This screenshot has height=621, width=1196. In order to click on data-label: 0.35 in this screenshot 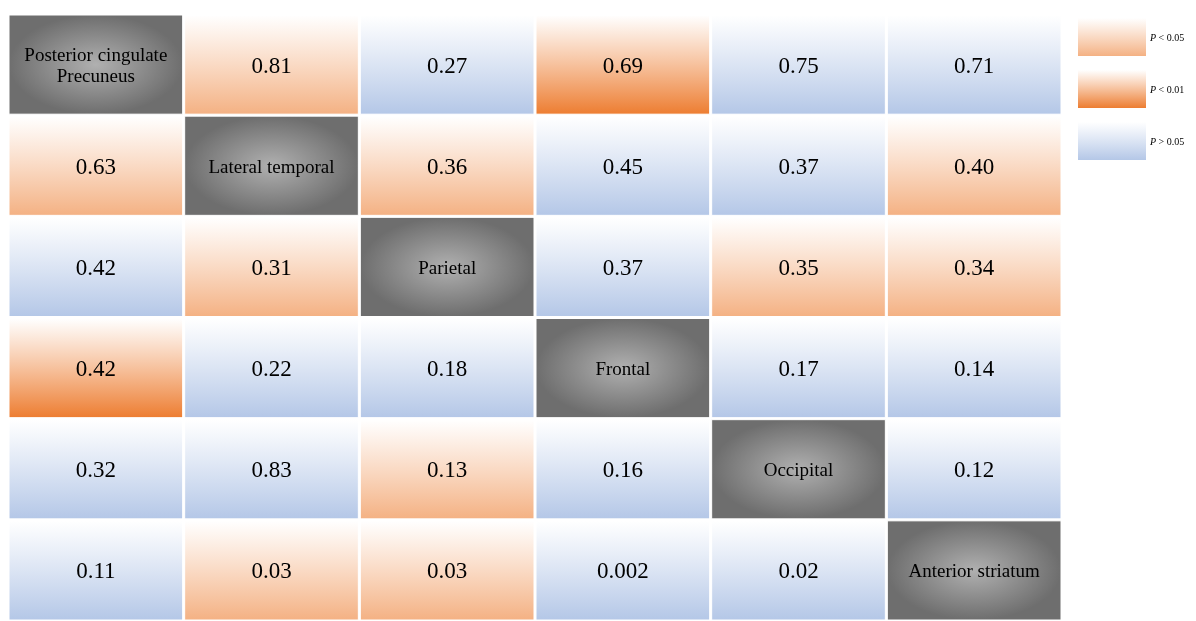, I will do `click(798, 267)`.